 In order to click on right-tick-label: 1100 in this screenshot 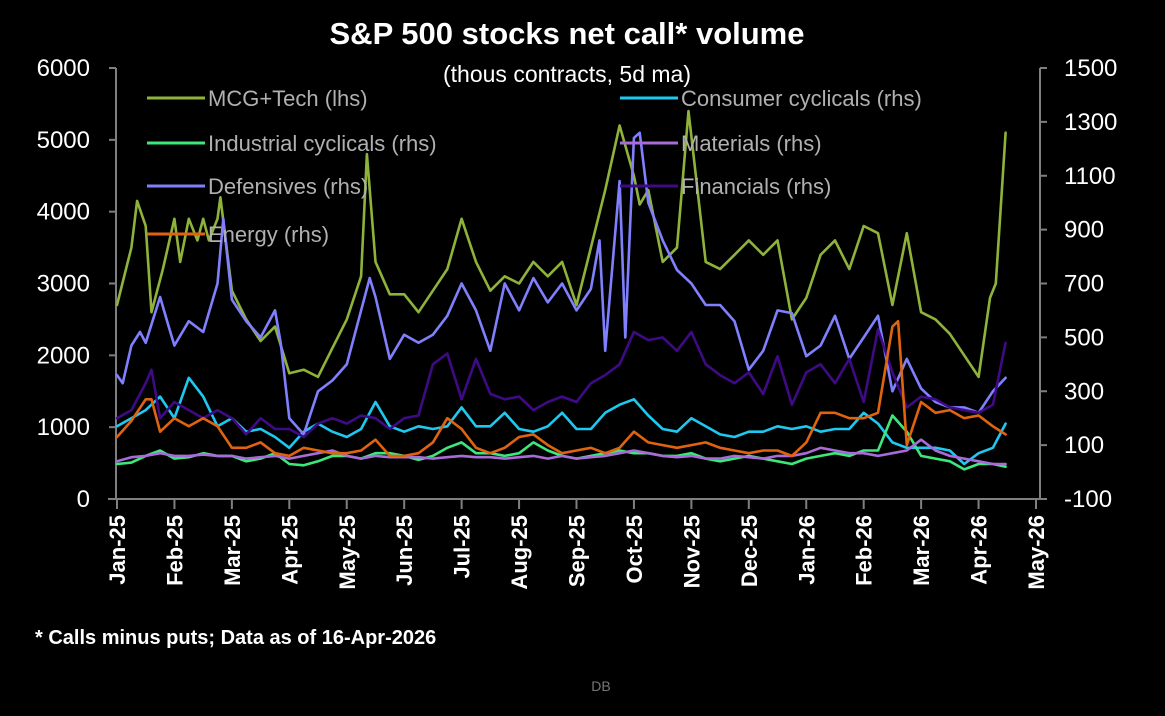, I will do `click(1090, 176)`.